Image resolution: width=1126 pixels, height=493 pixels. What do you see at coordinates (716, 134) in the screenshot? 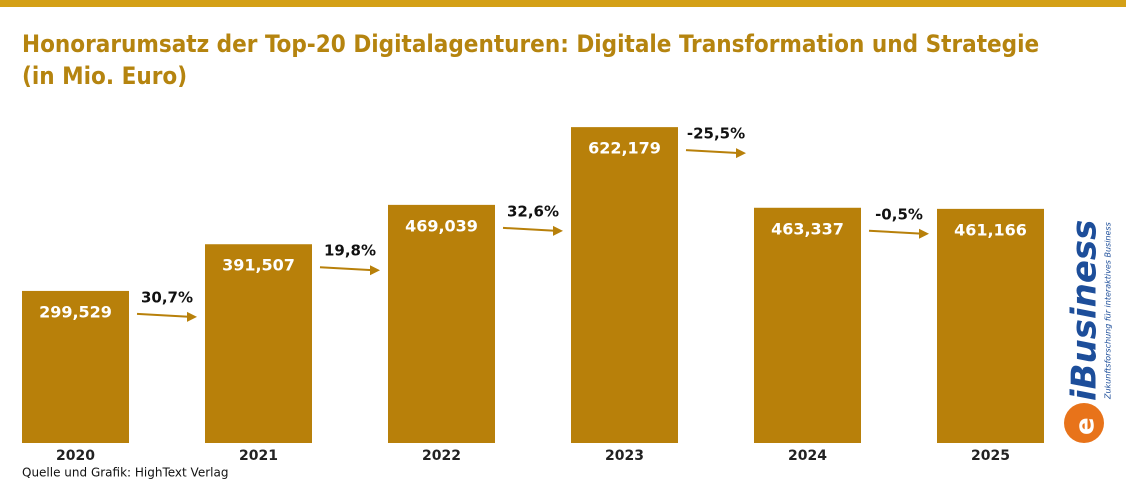
I see `growth-label: -25,5%` at bounding box center [716, 134].